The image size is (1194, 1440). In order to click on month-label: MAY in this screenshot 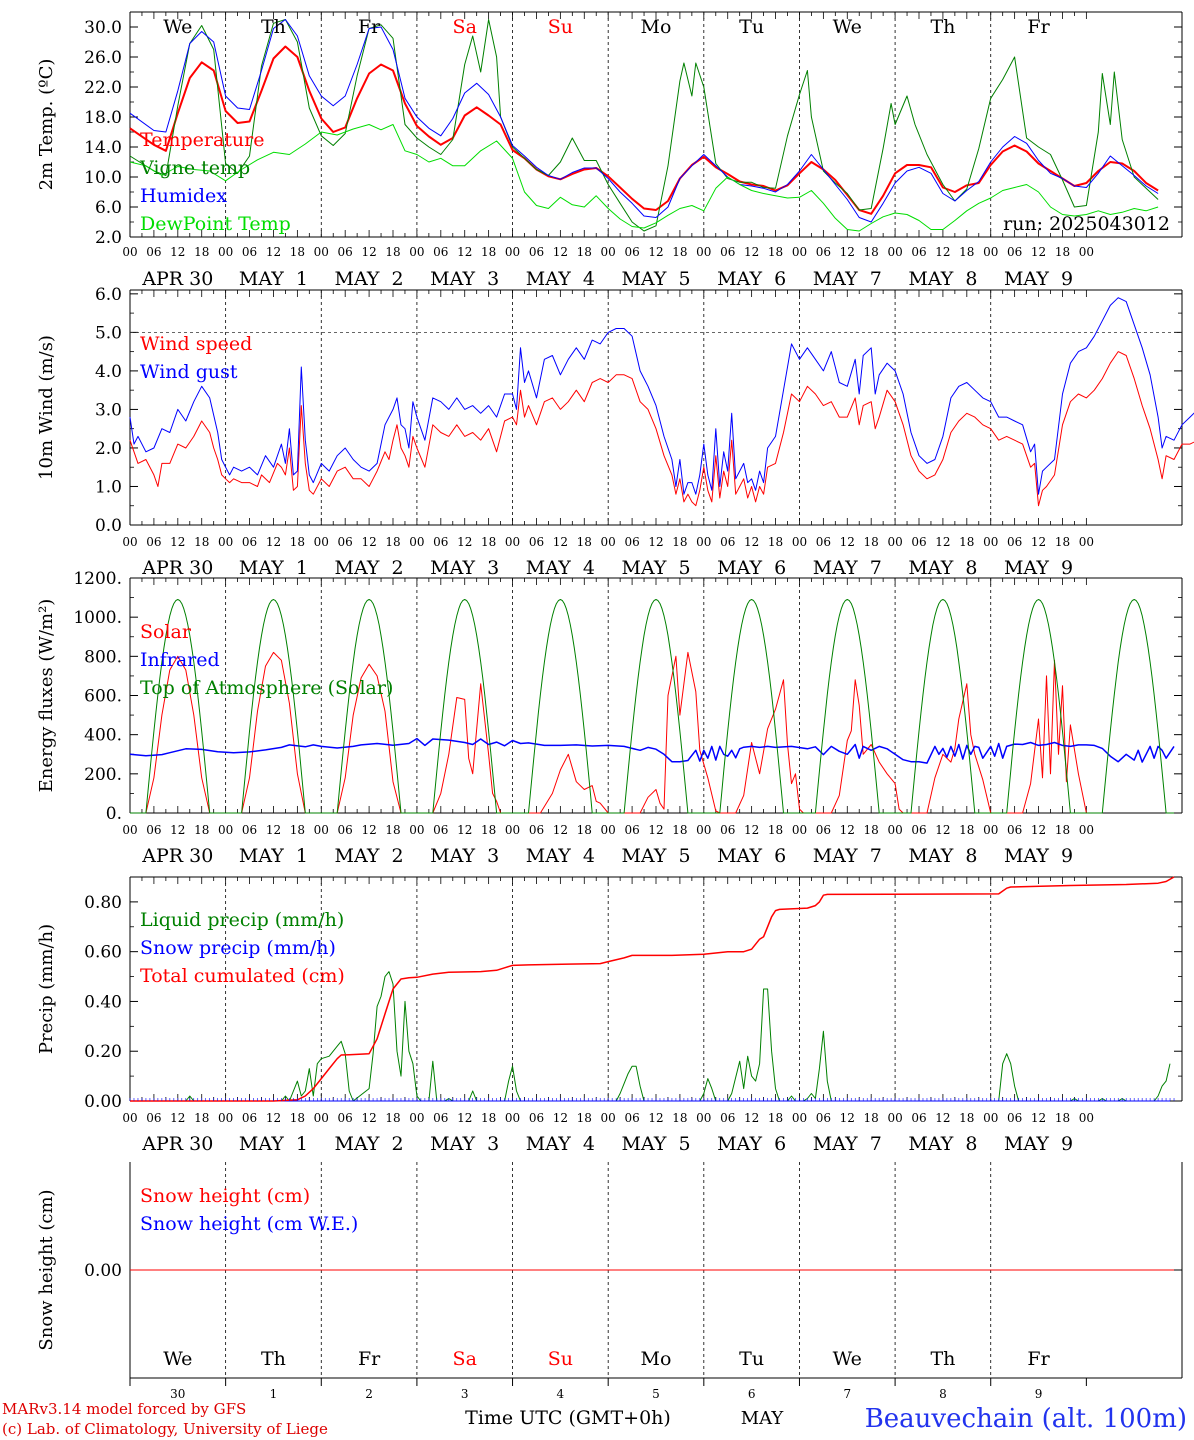, I will do `click(763, 1418)`.